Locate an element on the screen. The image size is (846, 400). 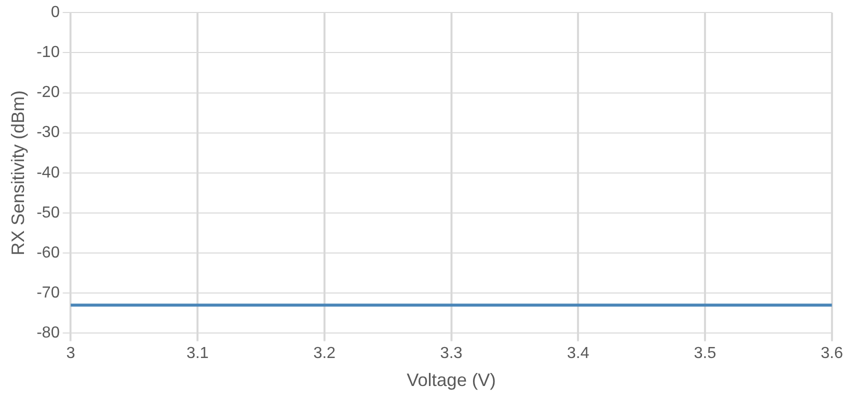
y-tick-label: -30 is located at coordinates (48, 133).